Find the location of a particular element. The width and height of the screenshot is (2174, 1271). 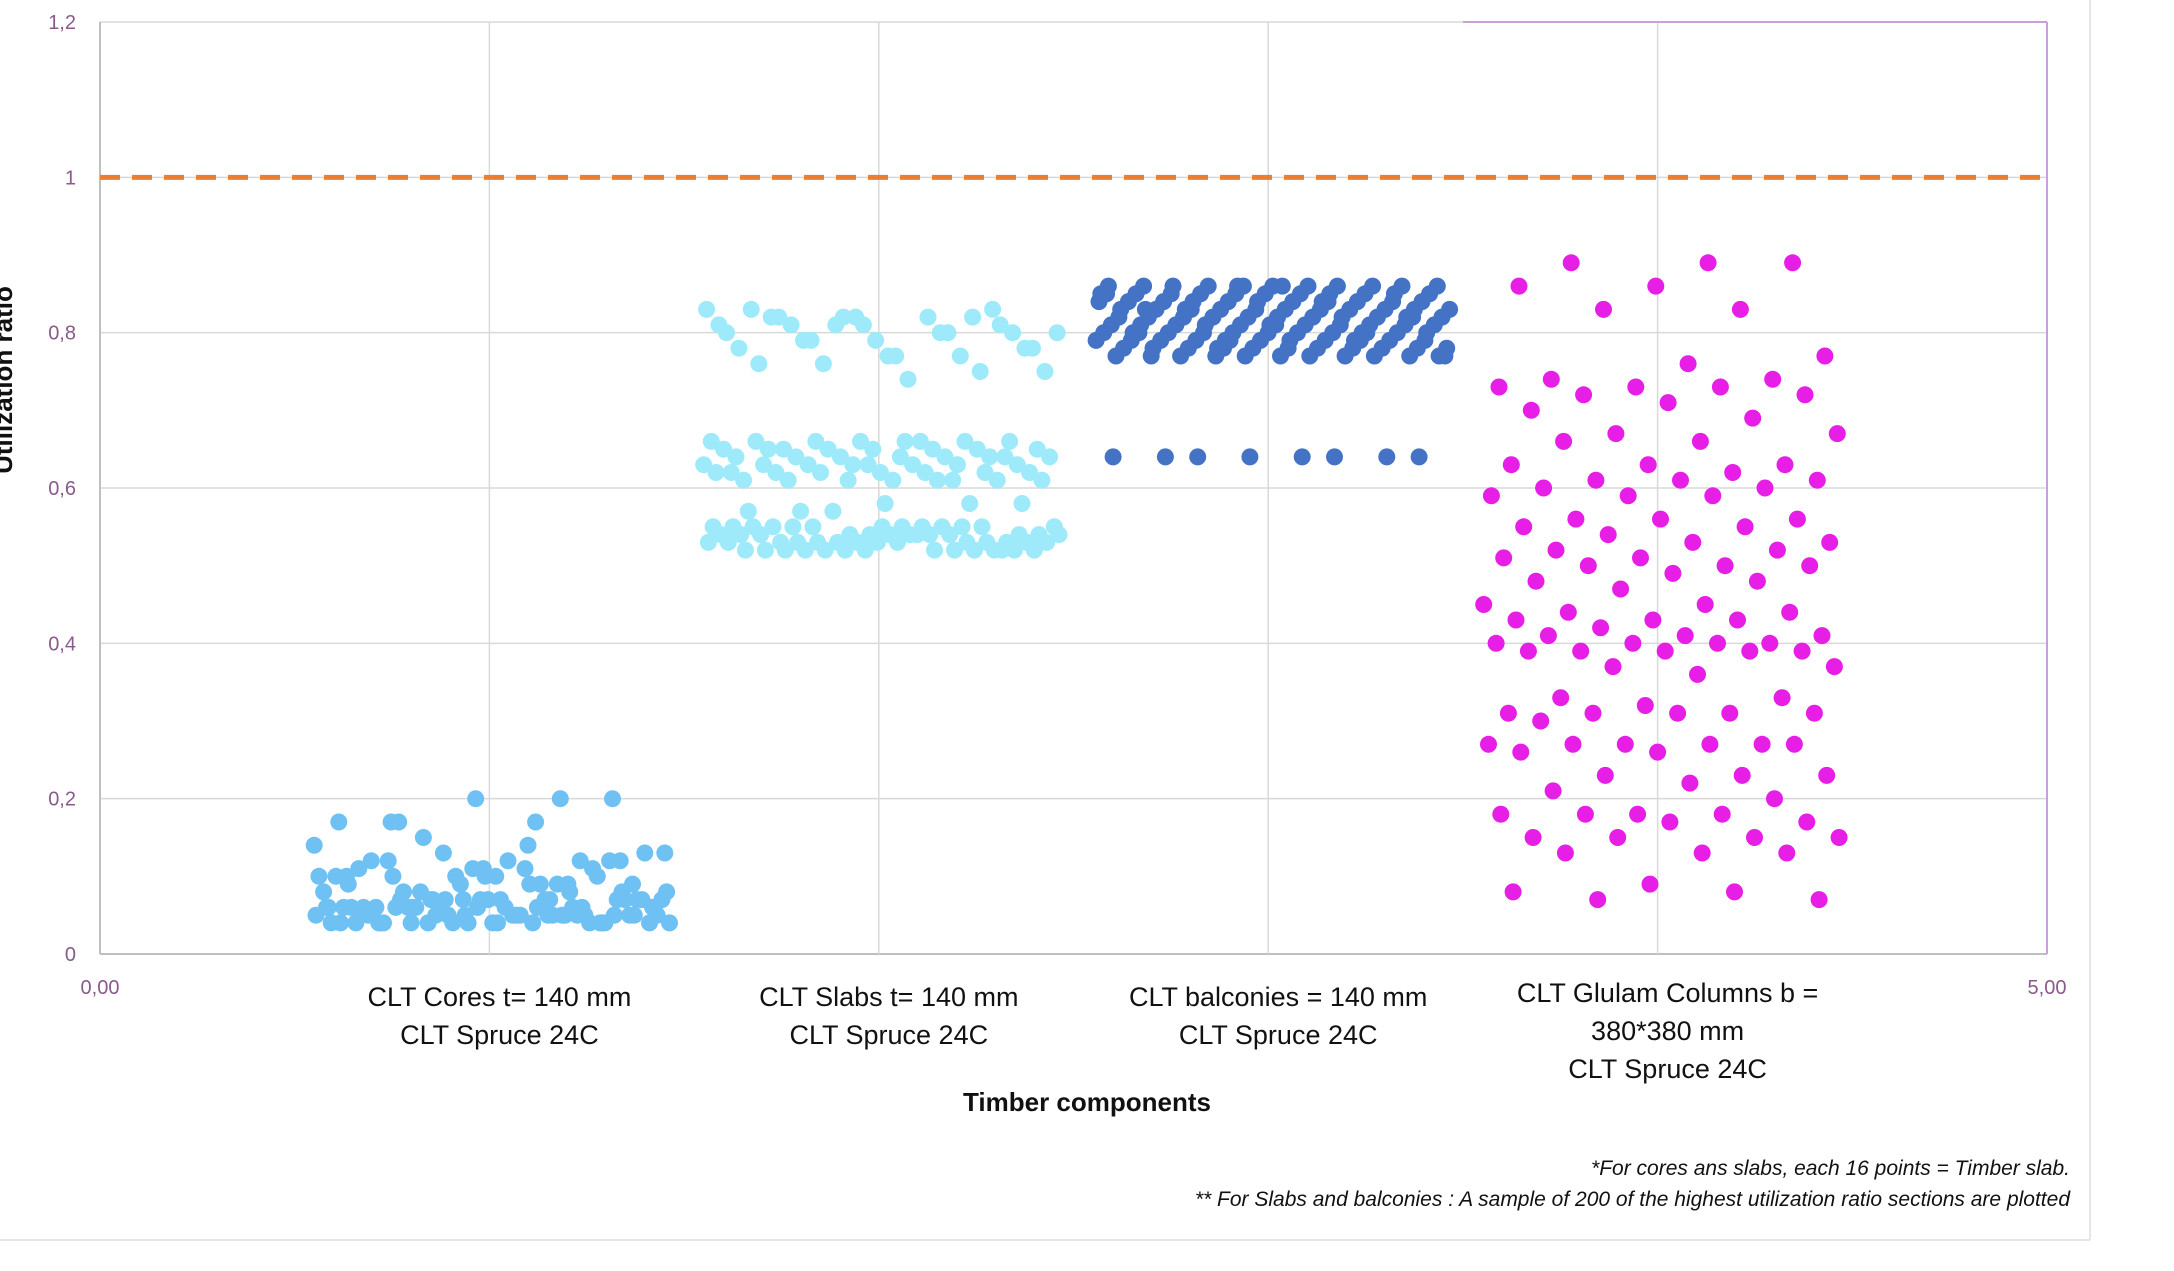

y-tick-label: 0,2 is located at coordinates (62, 800).